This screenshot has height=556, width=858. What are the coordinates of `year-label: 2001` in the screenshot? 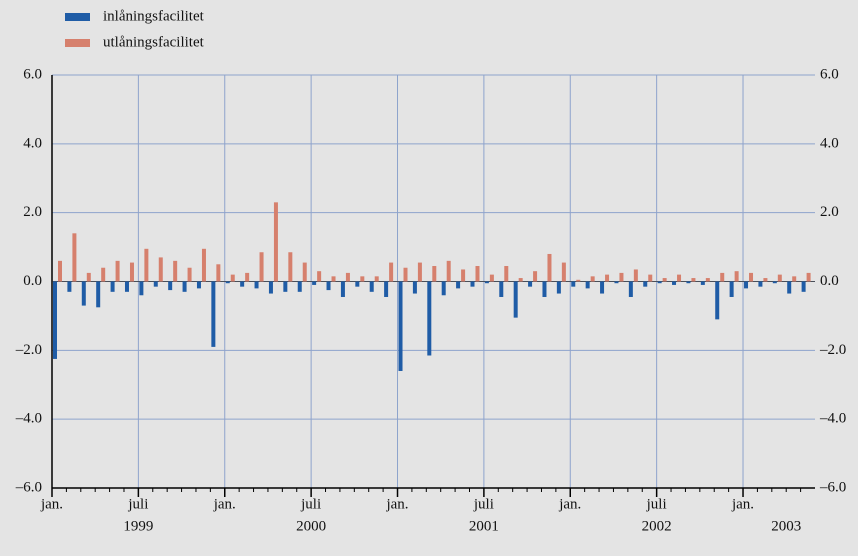 It's located at (484, 526).